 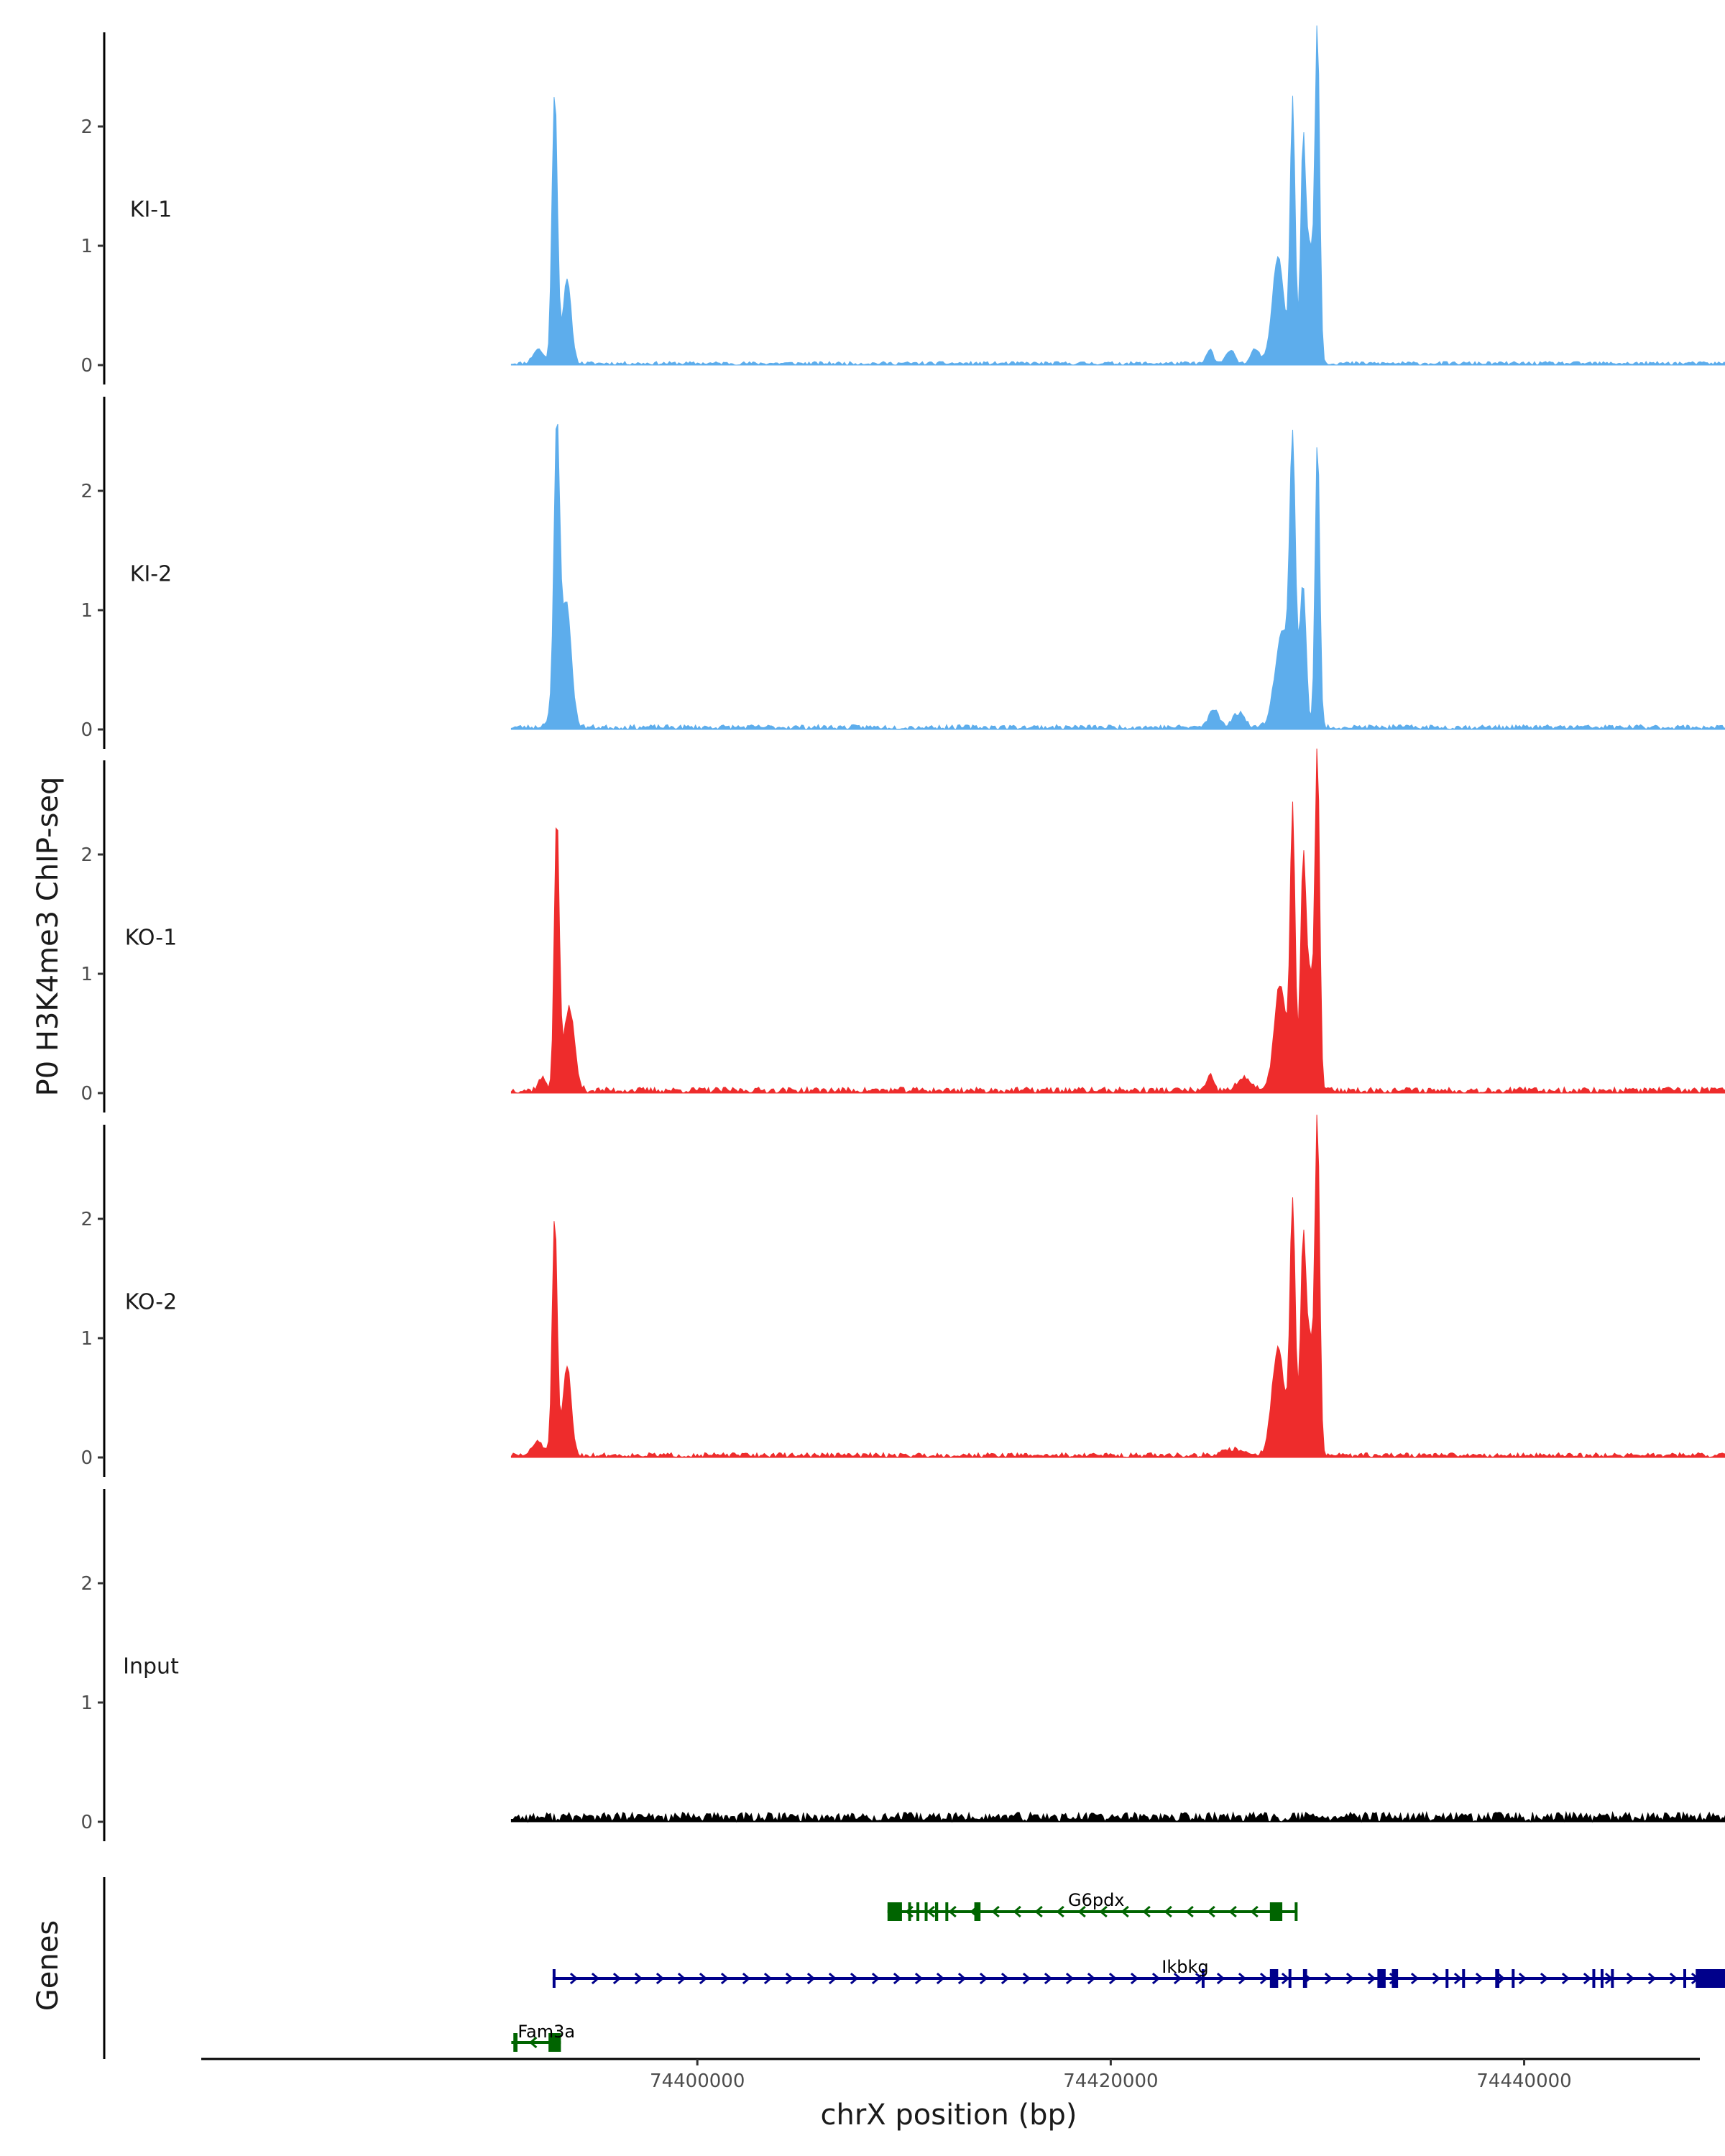 I want to click on genes-panel-title: Genes, so click(x=48, y=1965).